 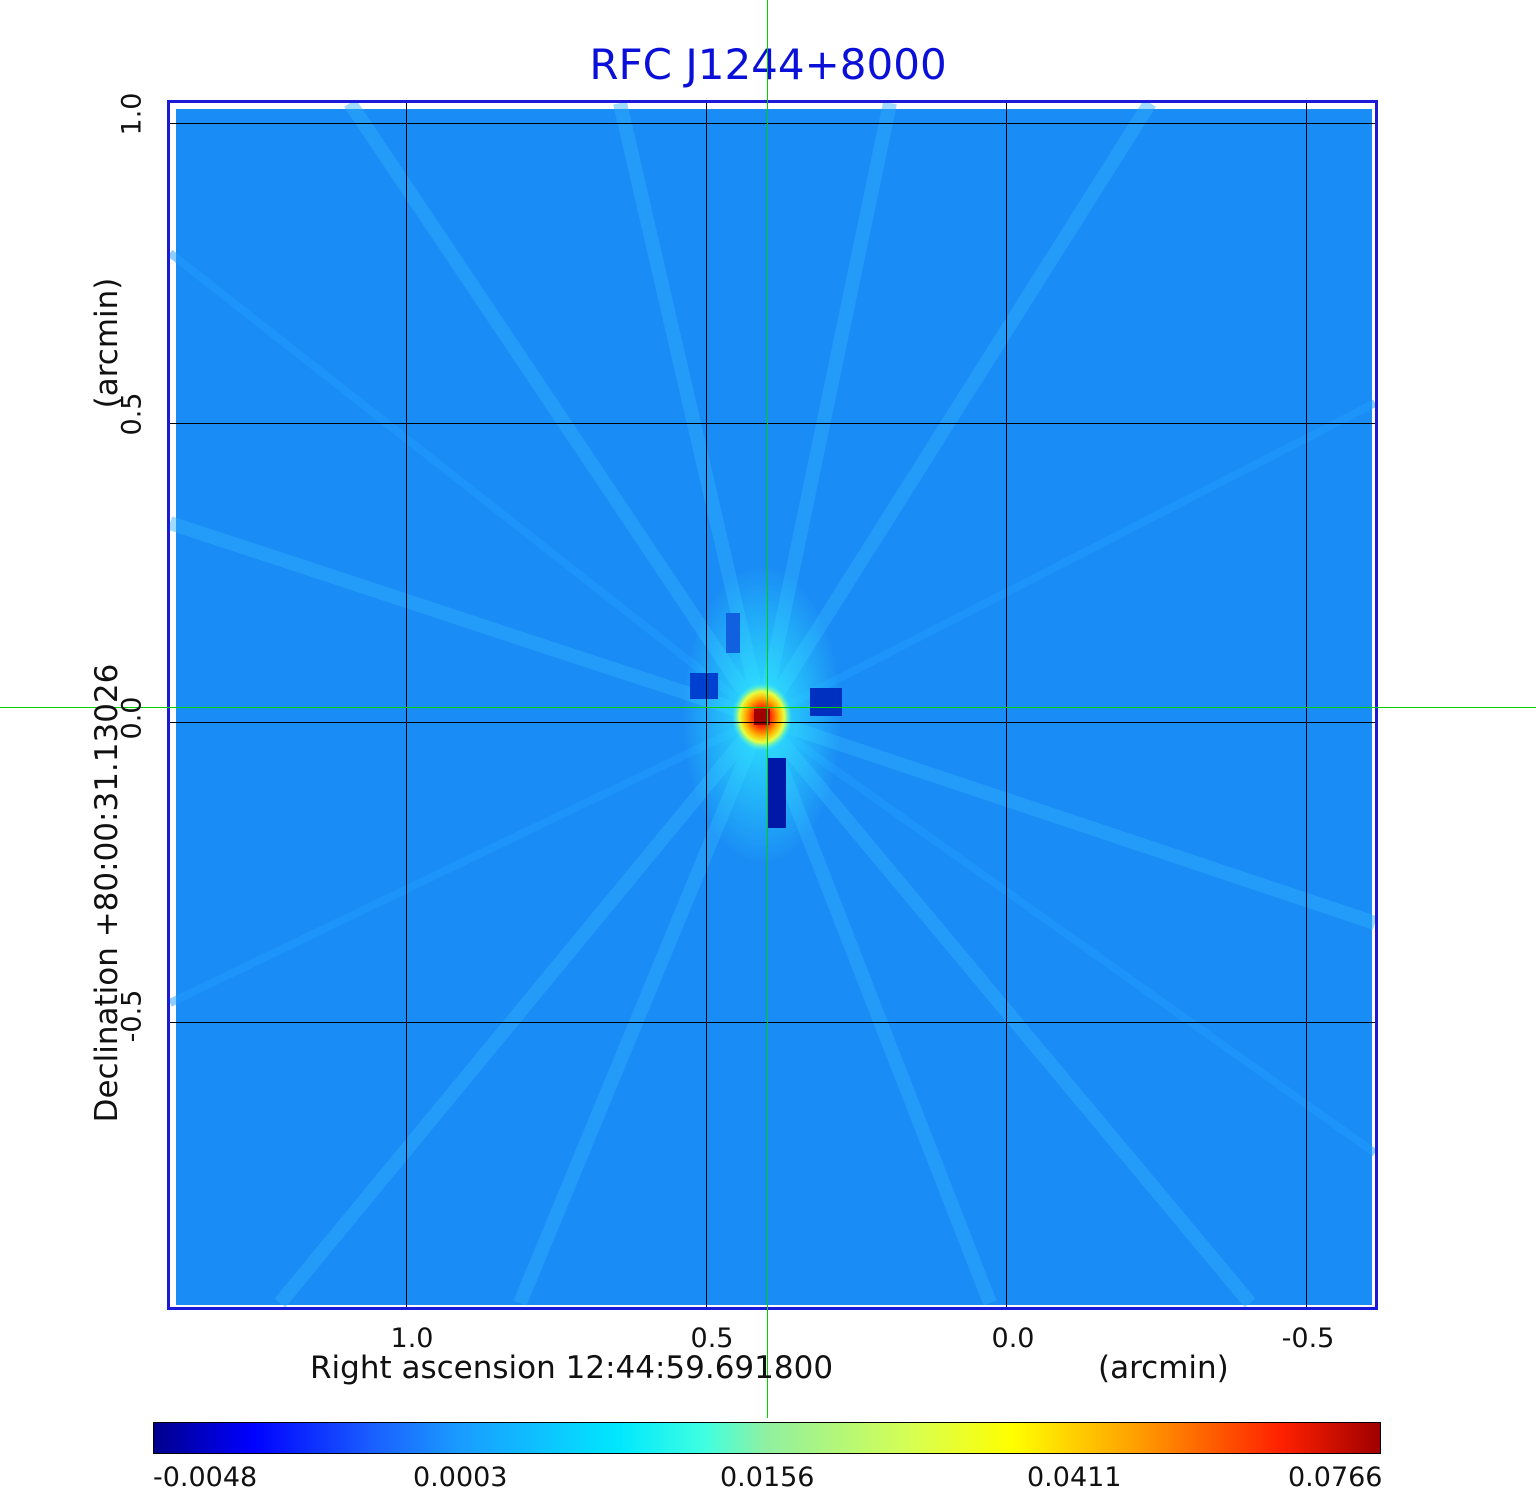 I want to click on x-axis-unit: (arcmin), so click(x=1163, y=1368).